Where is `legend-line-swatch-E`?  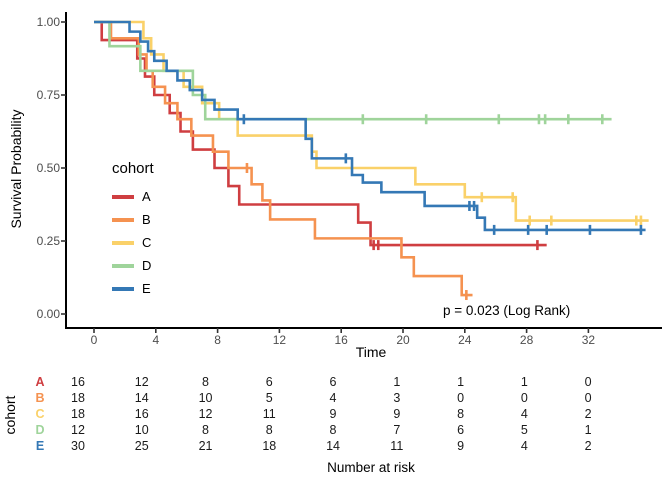 legend-line-swatch-E is located at coordinates (123, 289).